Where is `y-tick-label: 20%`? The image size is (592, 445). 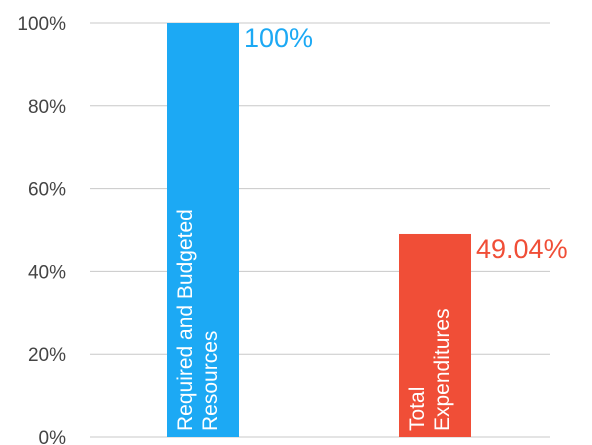
y-tick-label: 20% is located at coordinates (47, 355).